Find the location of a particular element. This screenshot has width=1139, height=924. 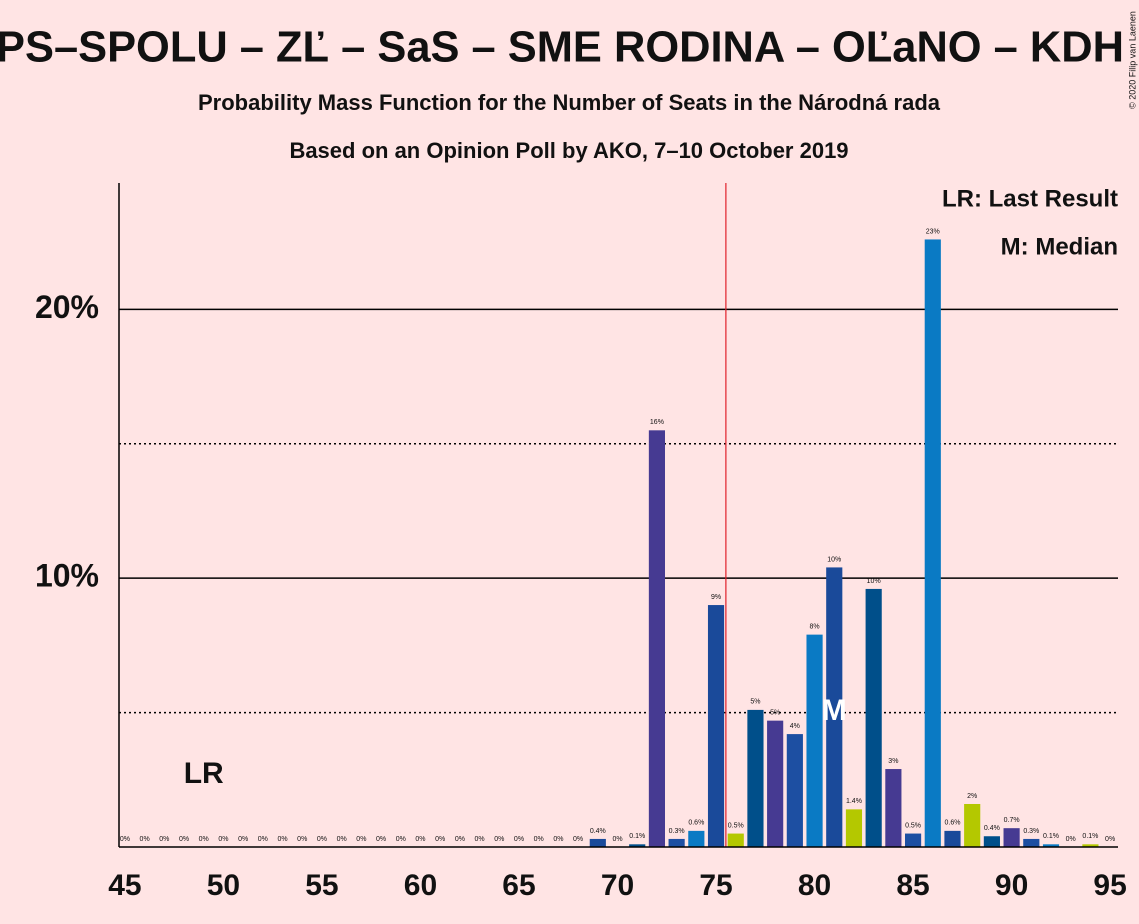

x-tick-label: 90 is located at coordinates (1011, 885).